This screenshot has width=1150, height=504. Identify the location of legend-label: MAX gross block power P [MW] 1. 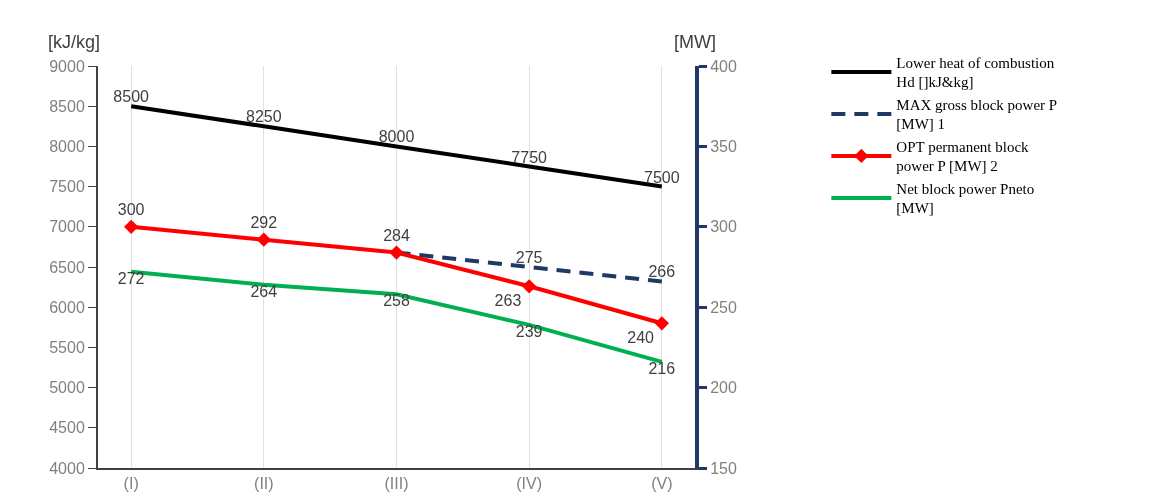
(977, 115).